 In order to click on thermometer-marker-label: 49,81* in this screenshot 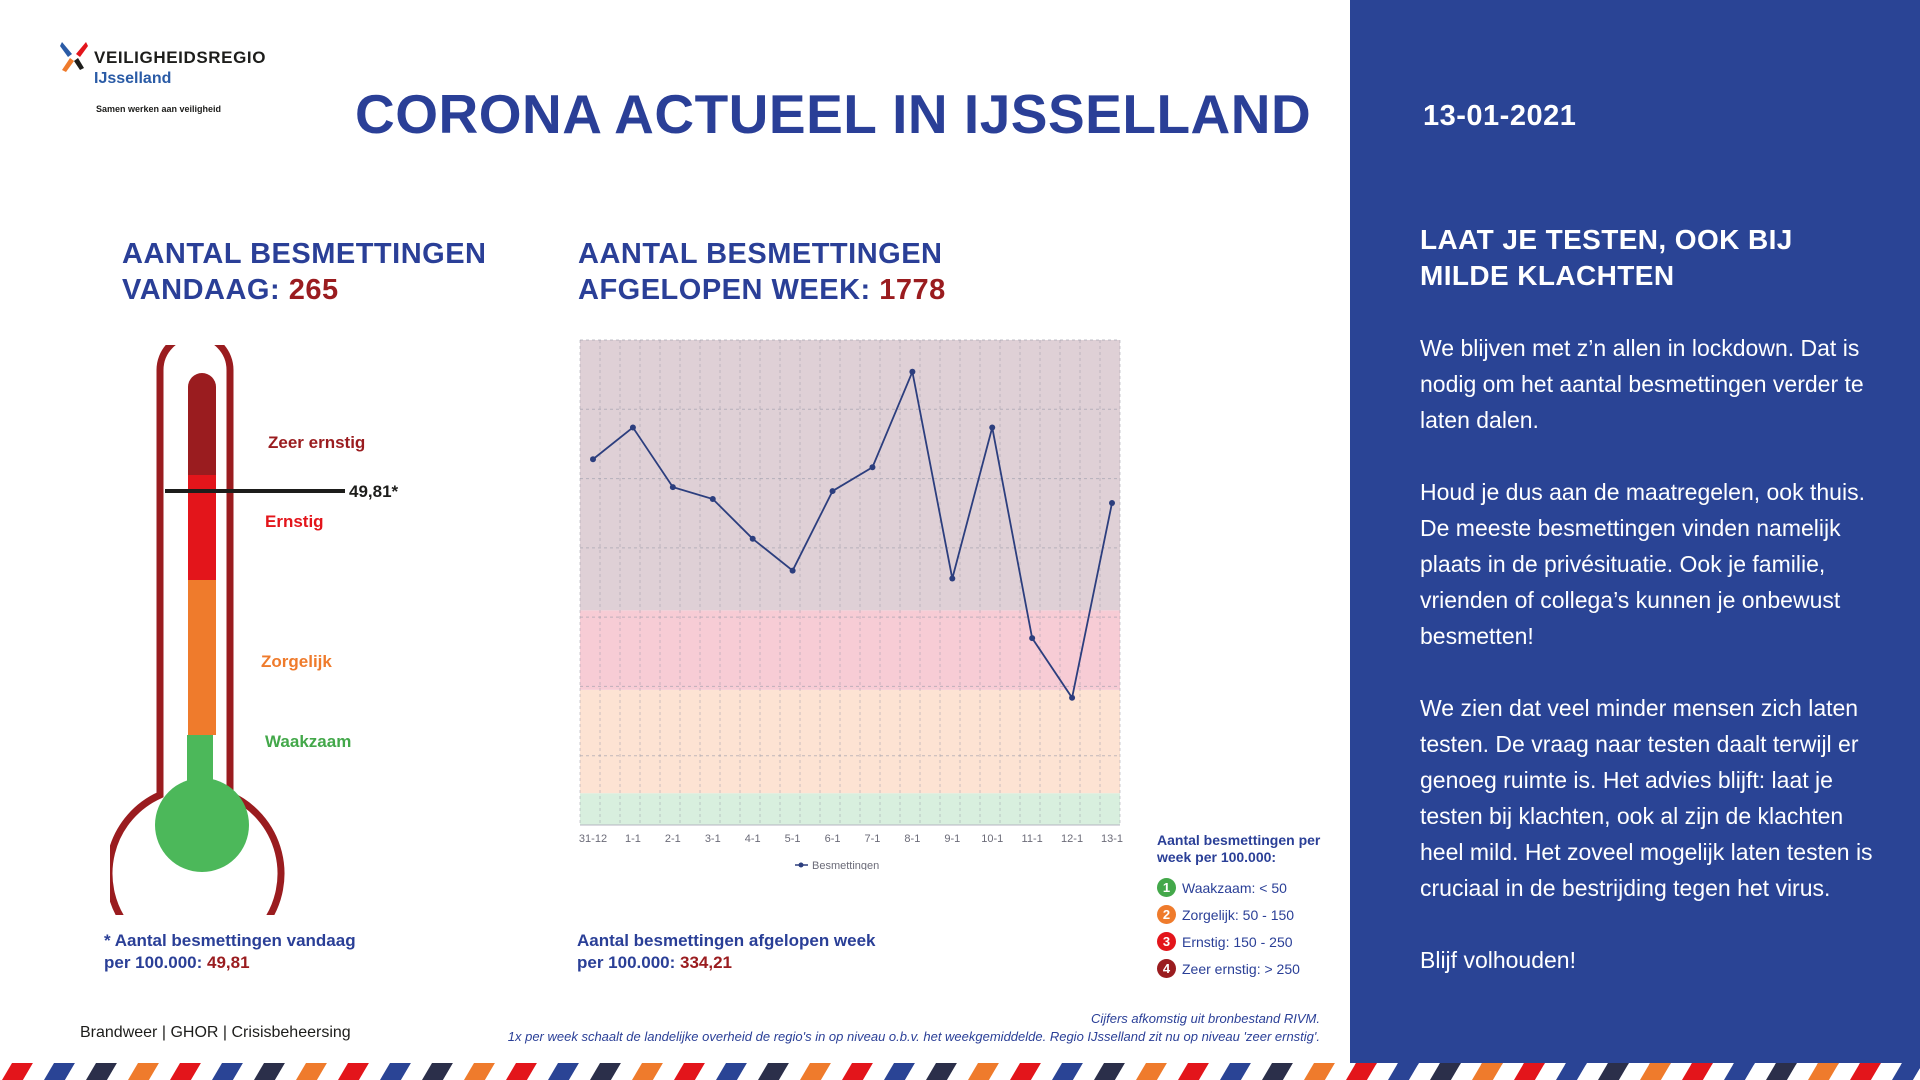, I will do `click(374, 491)`.